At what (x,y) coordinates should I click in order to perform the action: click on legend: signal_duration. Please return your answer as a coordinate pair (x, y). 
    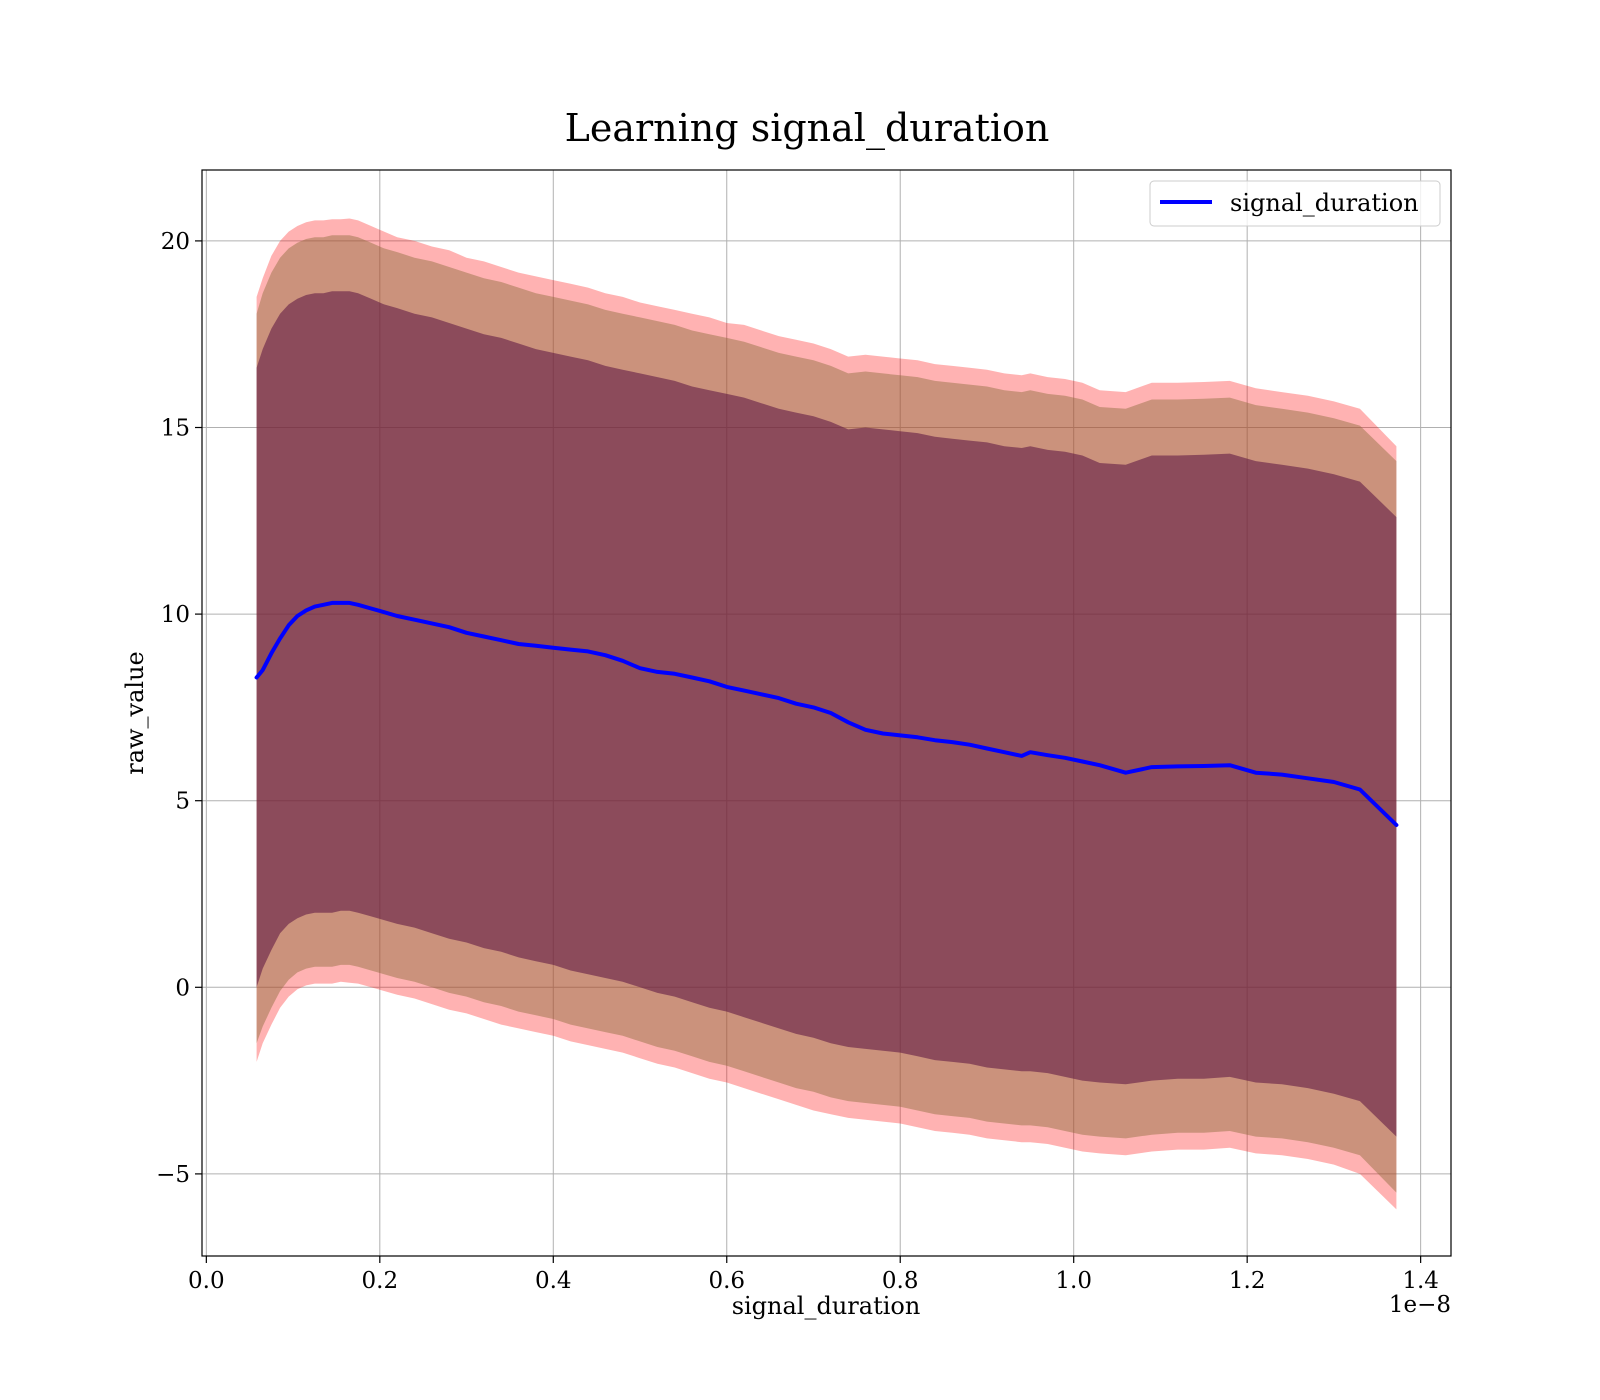
    Looking at the image, I should click on (1295, 203).